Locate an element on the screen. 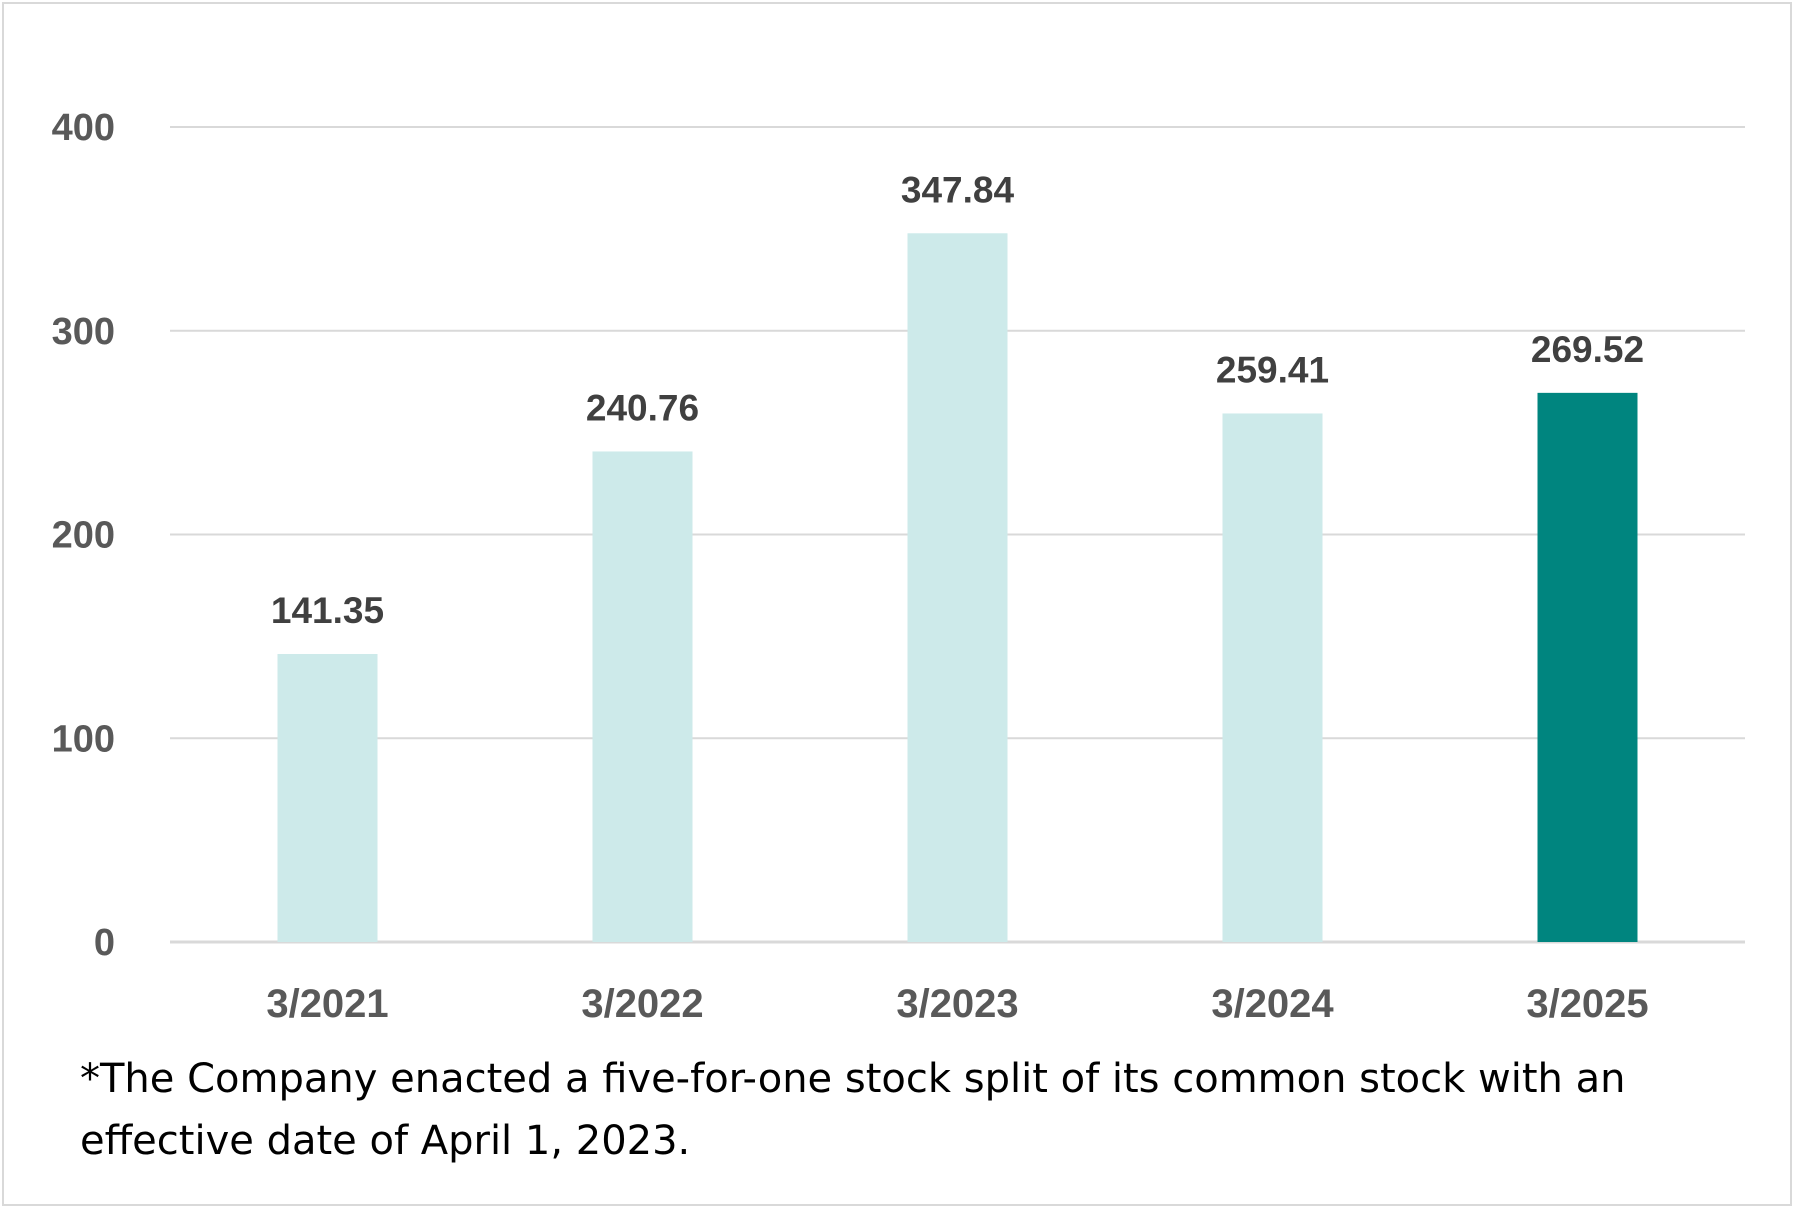  y-axis-ticks: 0 100 200 300 400 is located at coordinates (83, 535).